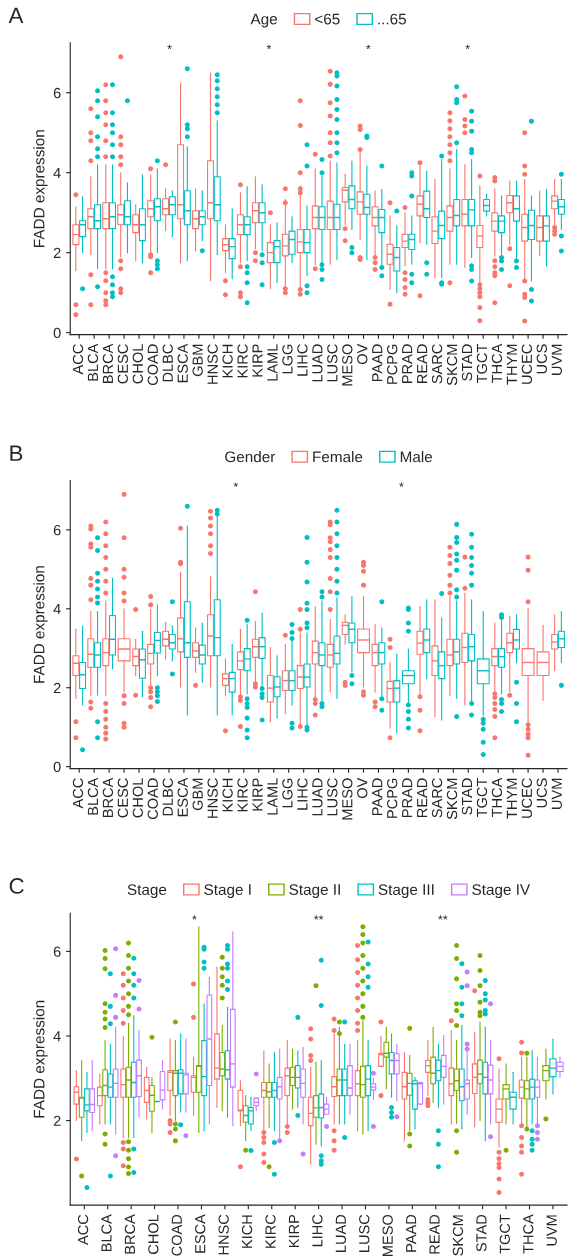 This screenshot has height=1258, width=571. What do you see at coordinates (123, 364) in the screenshot?
I see `x-tick-label: CESC` at bounding box center [123, 364].